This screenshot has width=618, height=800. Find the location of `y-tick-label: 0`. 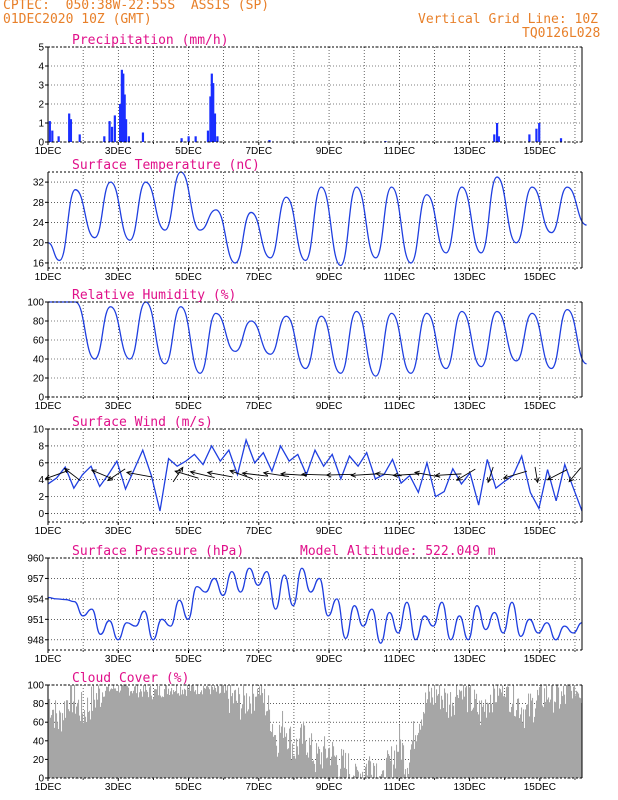

y-tick-label: 0 is located at coordinates (41, 779).